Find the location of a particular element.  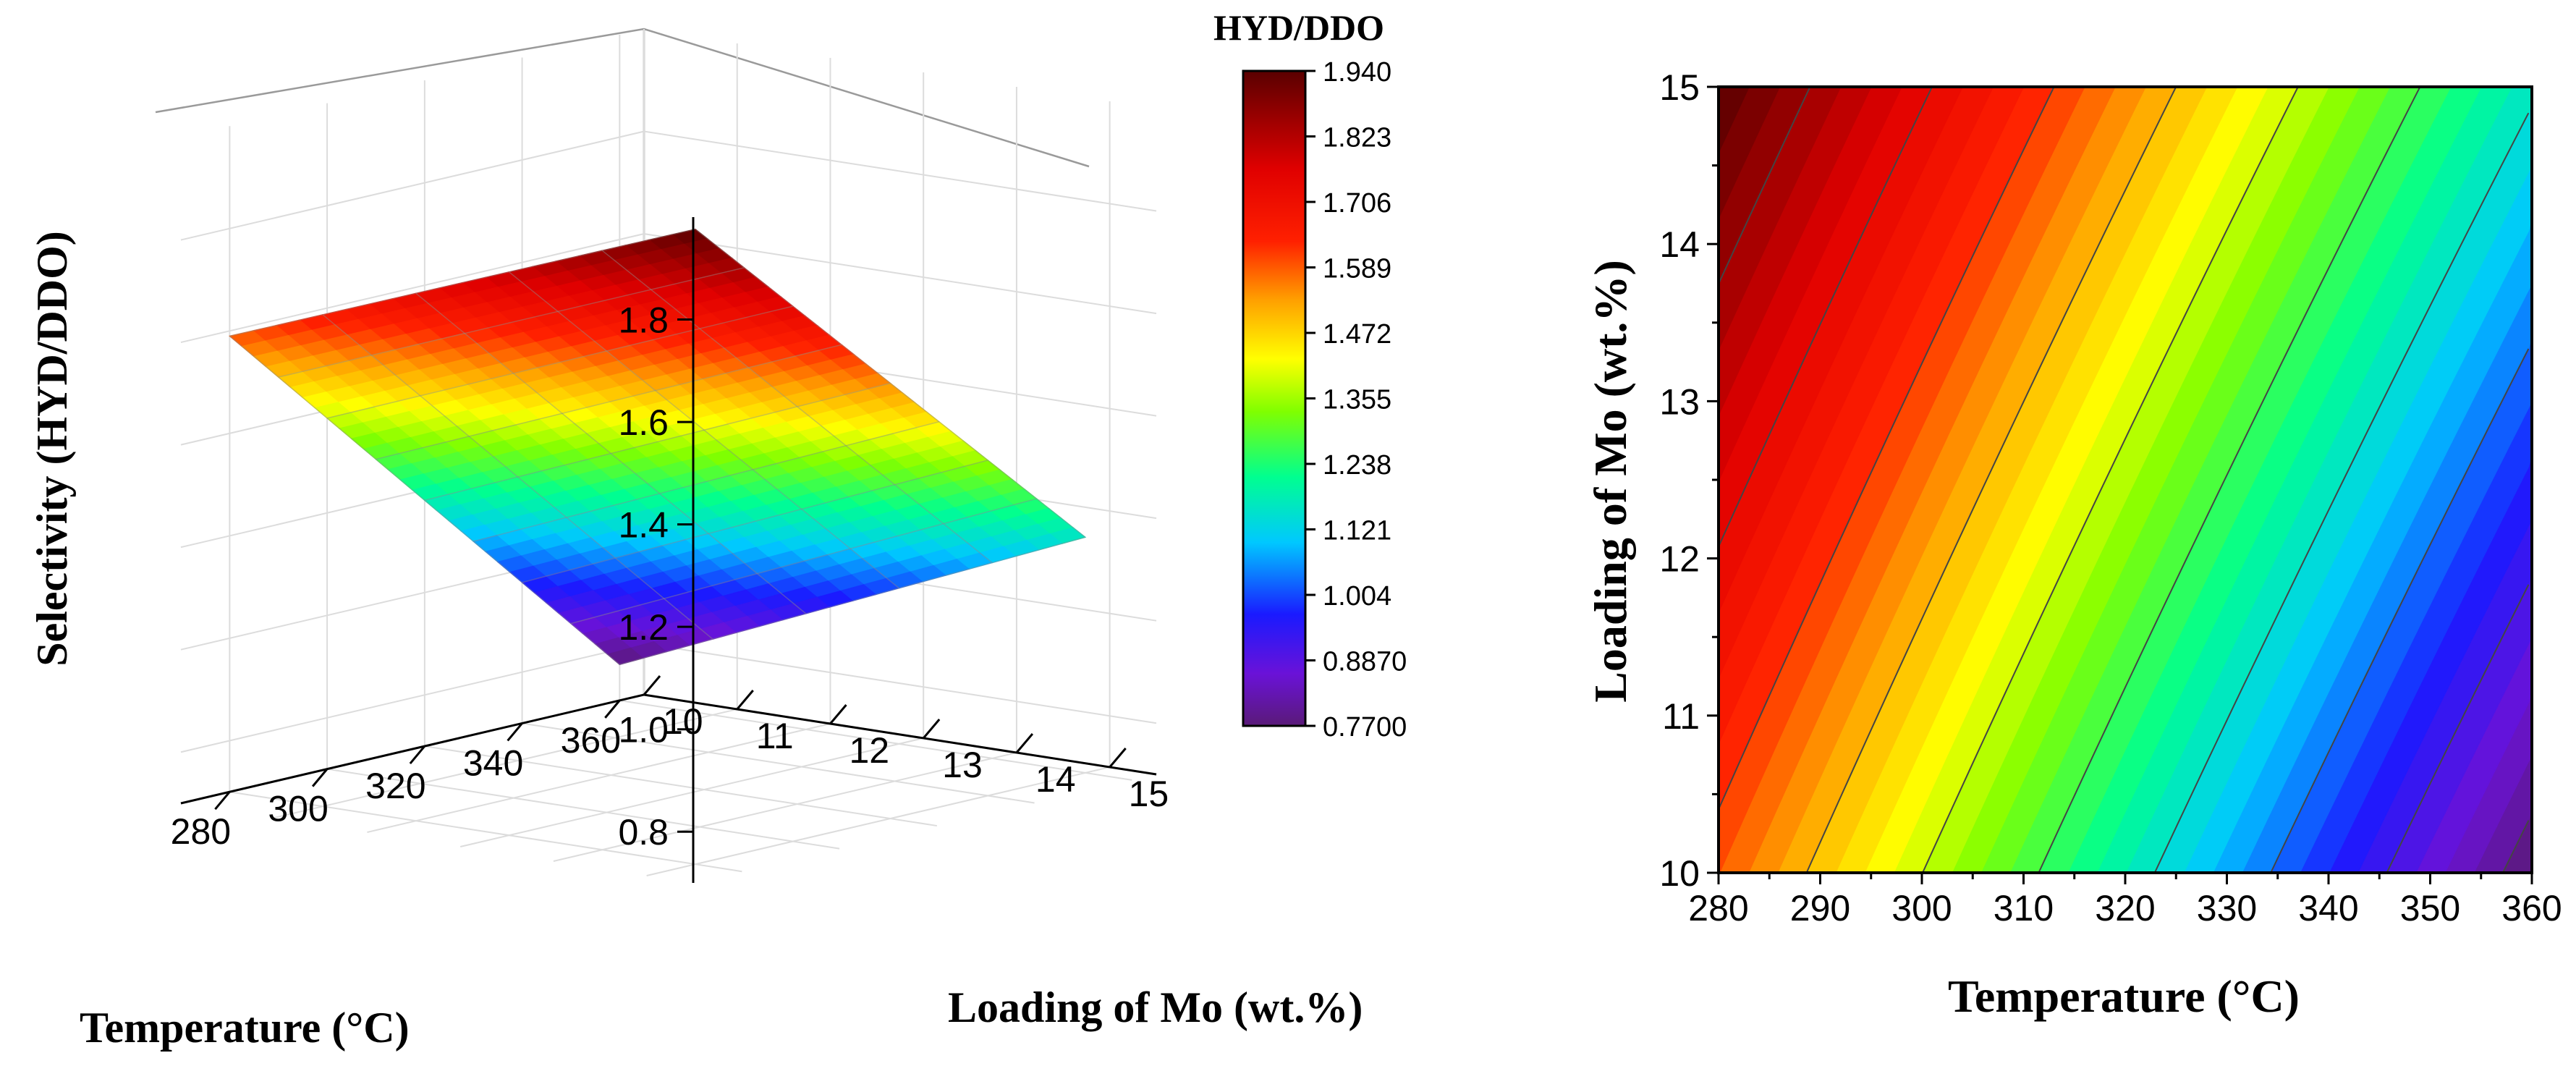

surface-x-tick-label: 300 is located at coordinates (298, 809).